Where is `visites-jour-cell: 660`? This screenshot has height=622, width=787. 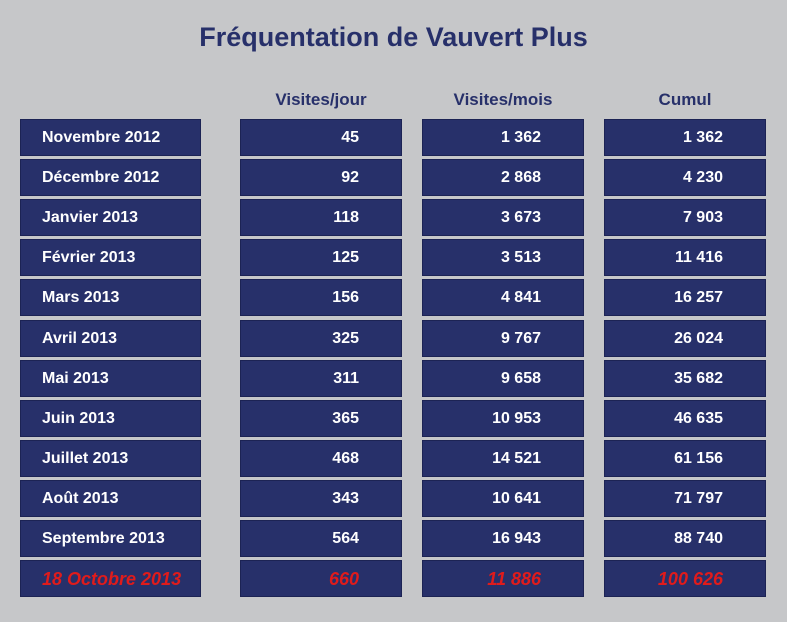 visites-jour-cell: 660 is located at coordinates (321, 578).